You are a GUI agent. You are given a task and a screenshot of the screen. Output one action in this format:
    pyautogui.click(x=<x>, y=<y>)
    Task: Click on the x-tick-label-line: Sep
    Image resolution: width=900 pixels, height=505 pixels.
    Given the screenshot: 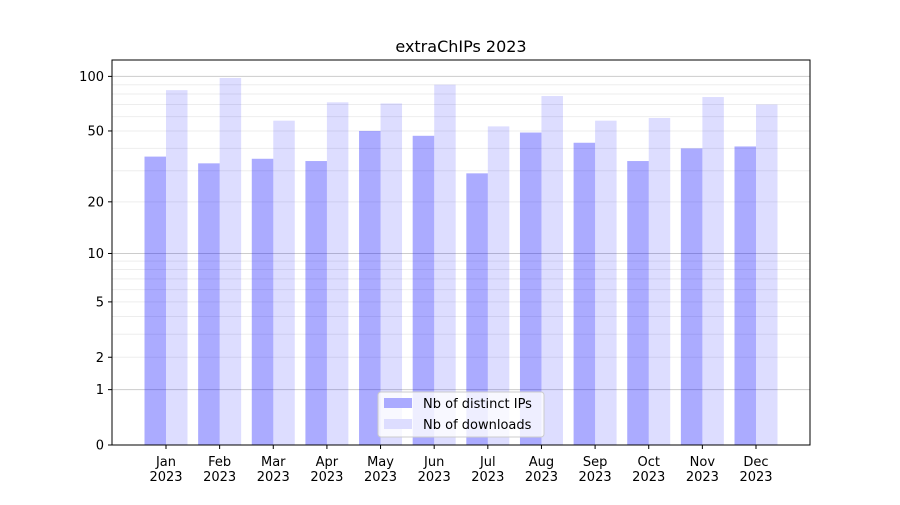 What is the action you would take?
    pyautogui.click(x=595, y=462)
    